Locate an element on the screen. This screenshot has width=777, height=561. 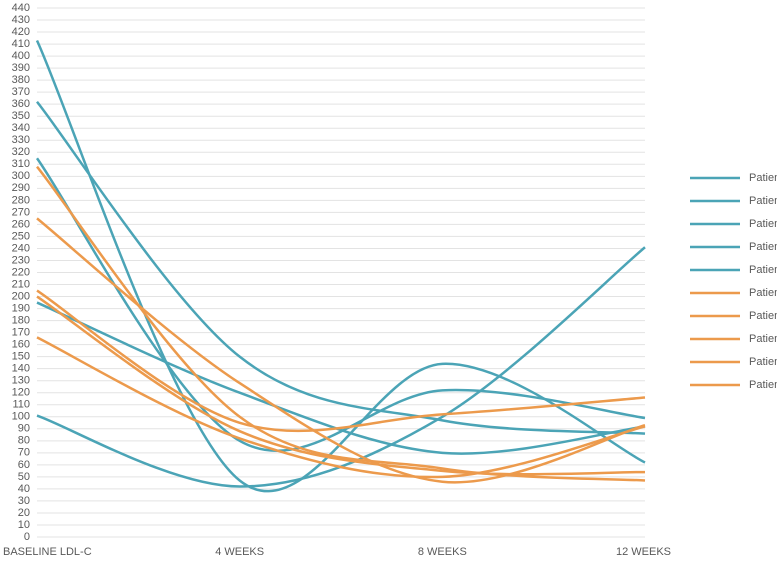
y-tick-label: 170 is located at coordinates (21, 333).